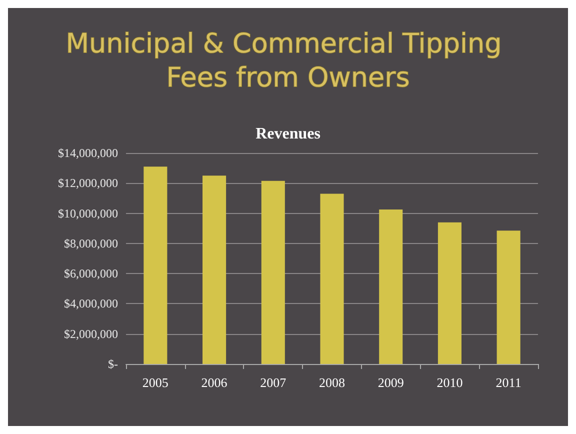  Describe the element at coordinates (509, 382) in the screenshot. I see `x-tick-label: 2011` at that location.